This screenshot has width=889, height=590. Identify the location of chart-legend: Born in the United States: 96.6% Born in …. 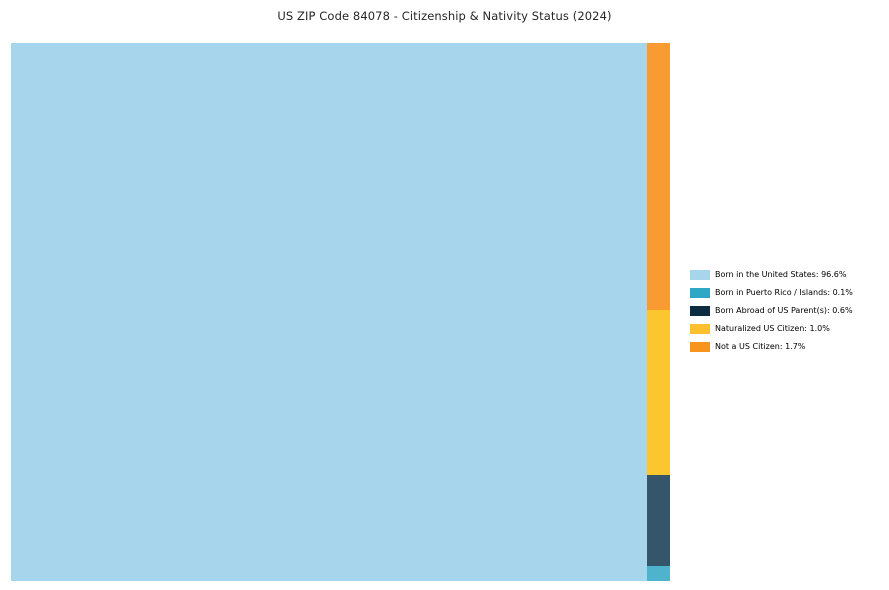
(787, 311).